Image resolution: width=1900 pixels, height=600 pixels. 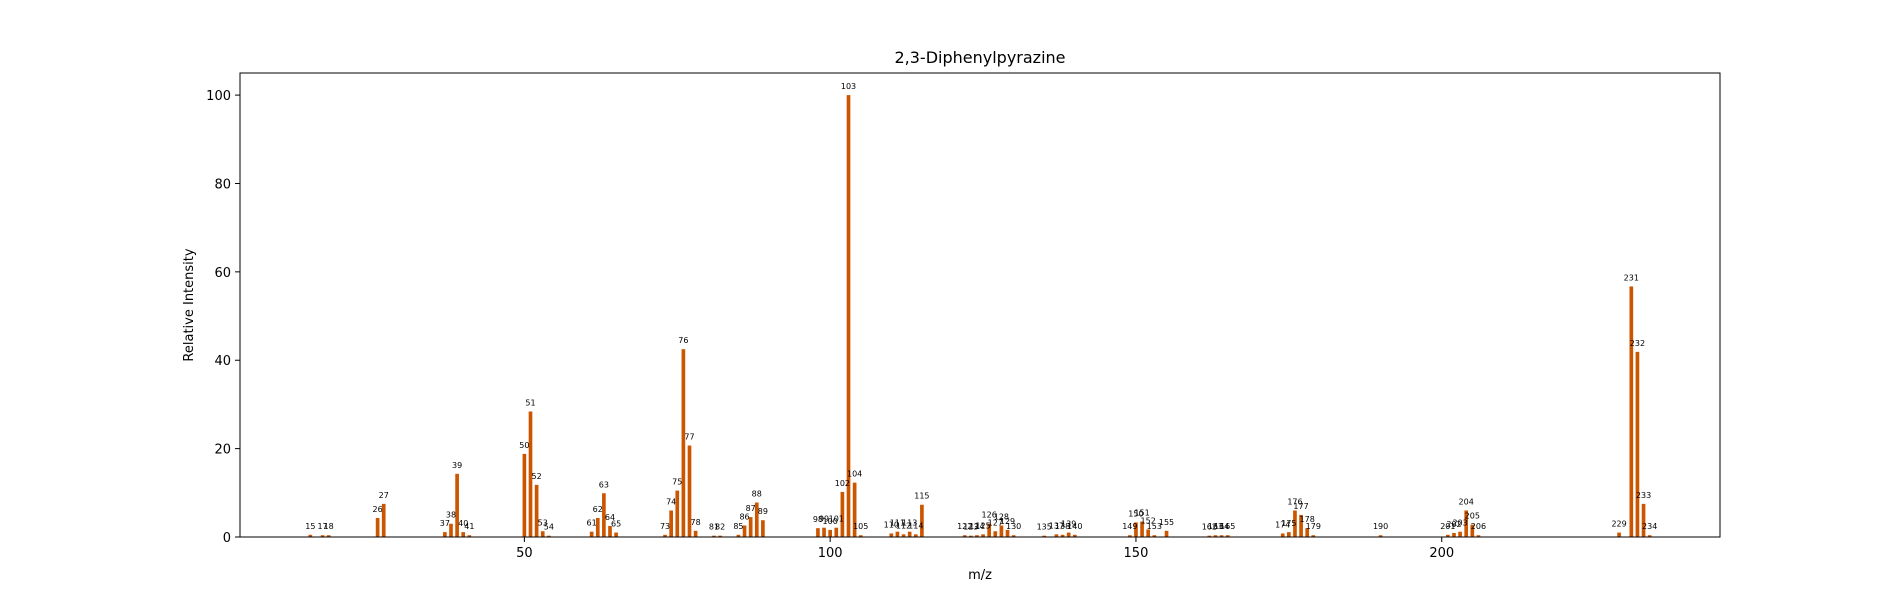 I want to click on peak-label-206: 206, so click(x=1478, y=526).